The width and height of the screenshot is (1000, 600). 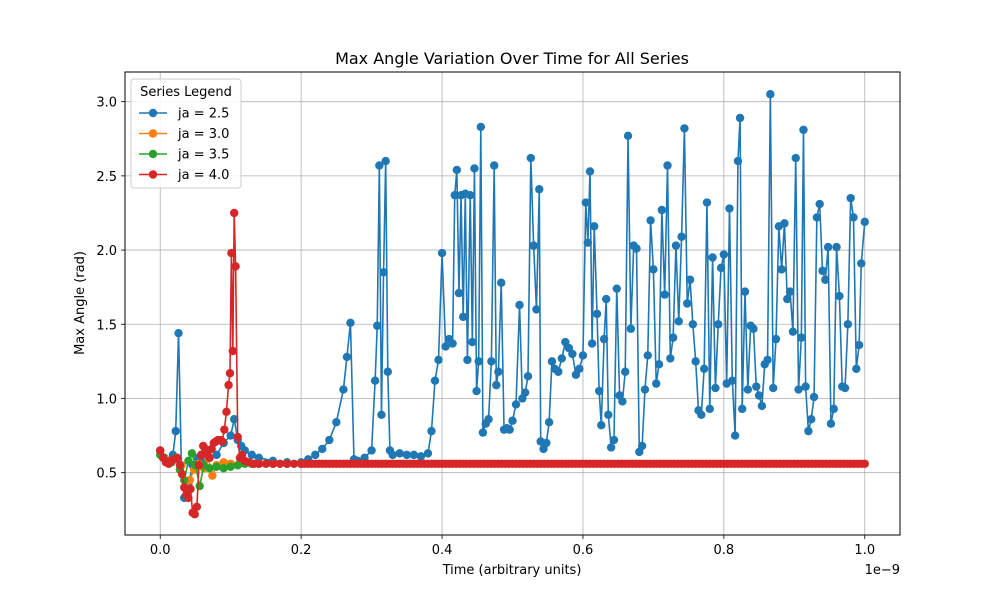 What do you see at coordinates (106, 103) in the screenshot?
I see `y-tick-label: 3.0` at bounding box center [106, 103].